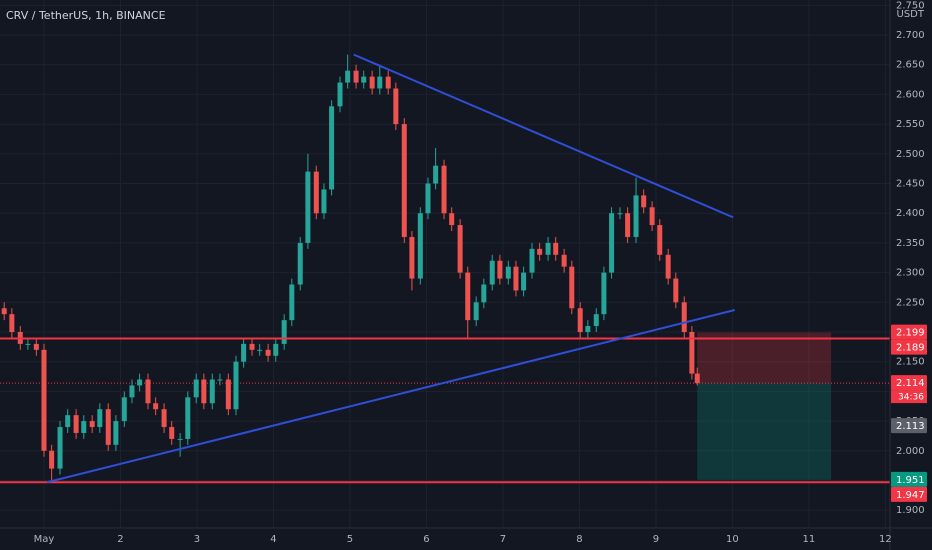 This screenshot has width=932, height=550. What do you see at coordinates (910, 302) in the screenshot?
I see `y-tick-label: 2.250` at bounding box center [910, 302].